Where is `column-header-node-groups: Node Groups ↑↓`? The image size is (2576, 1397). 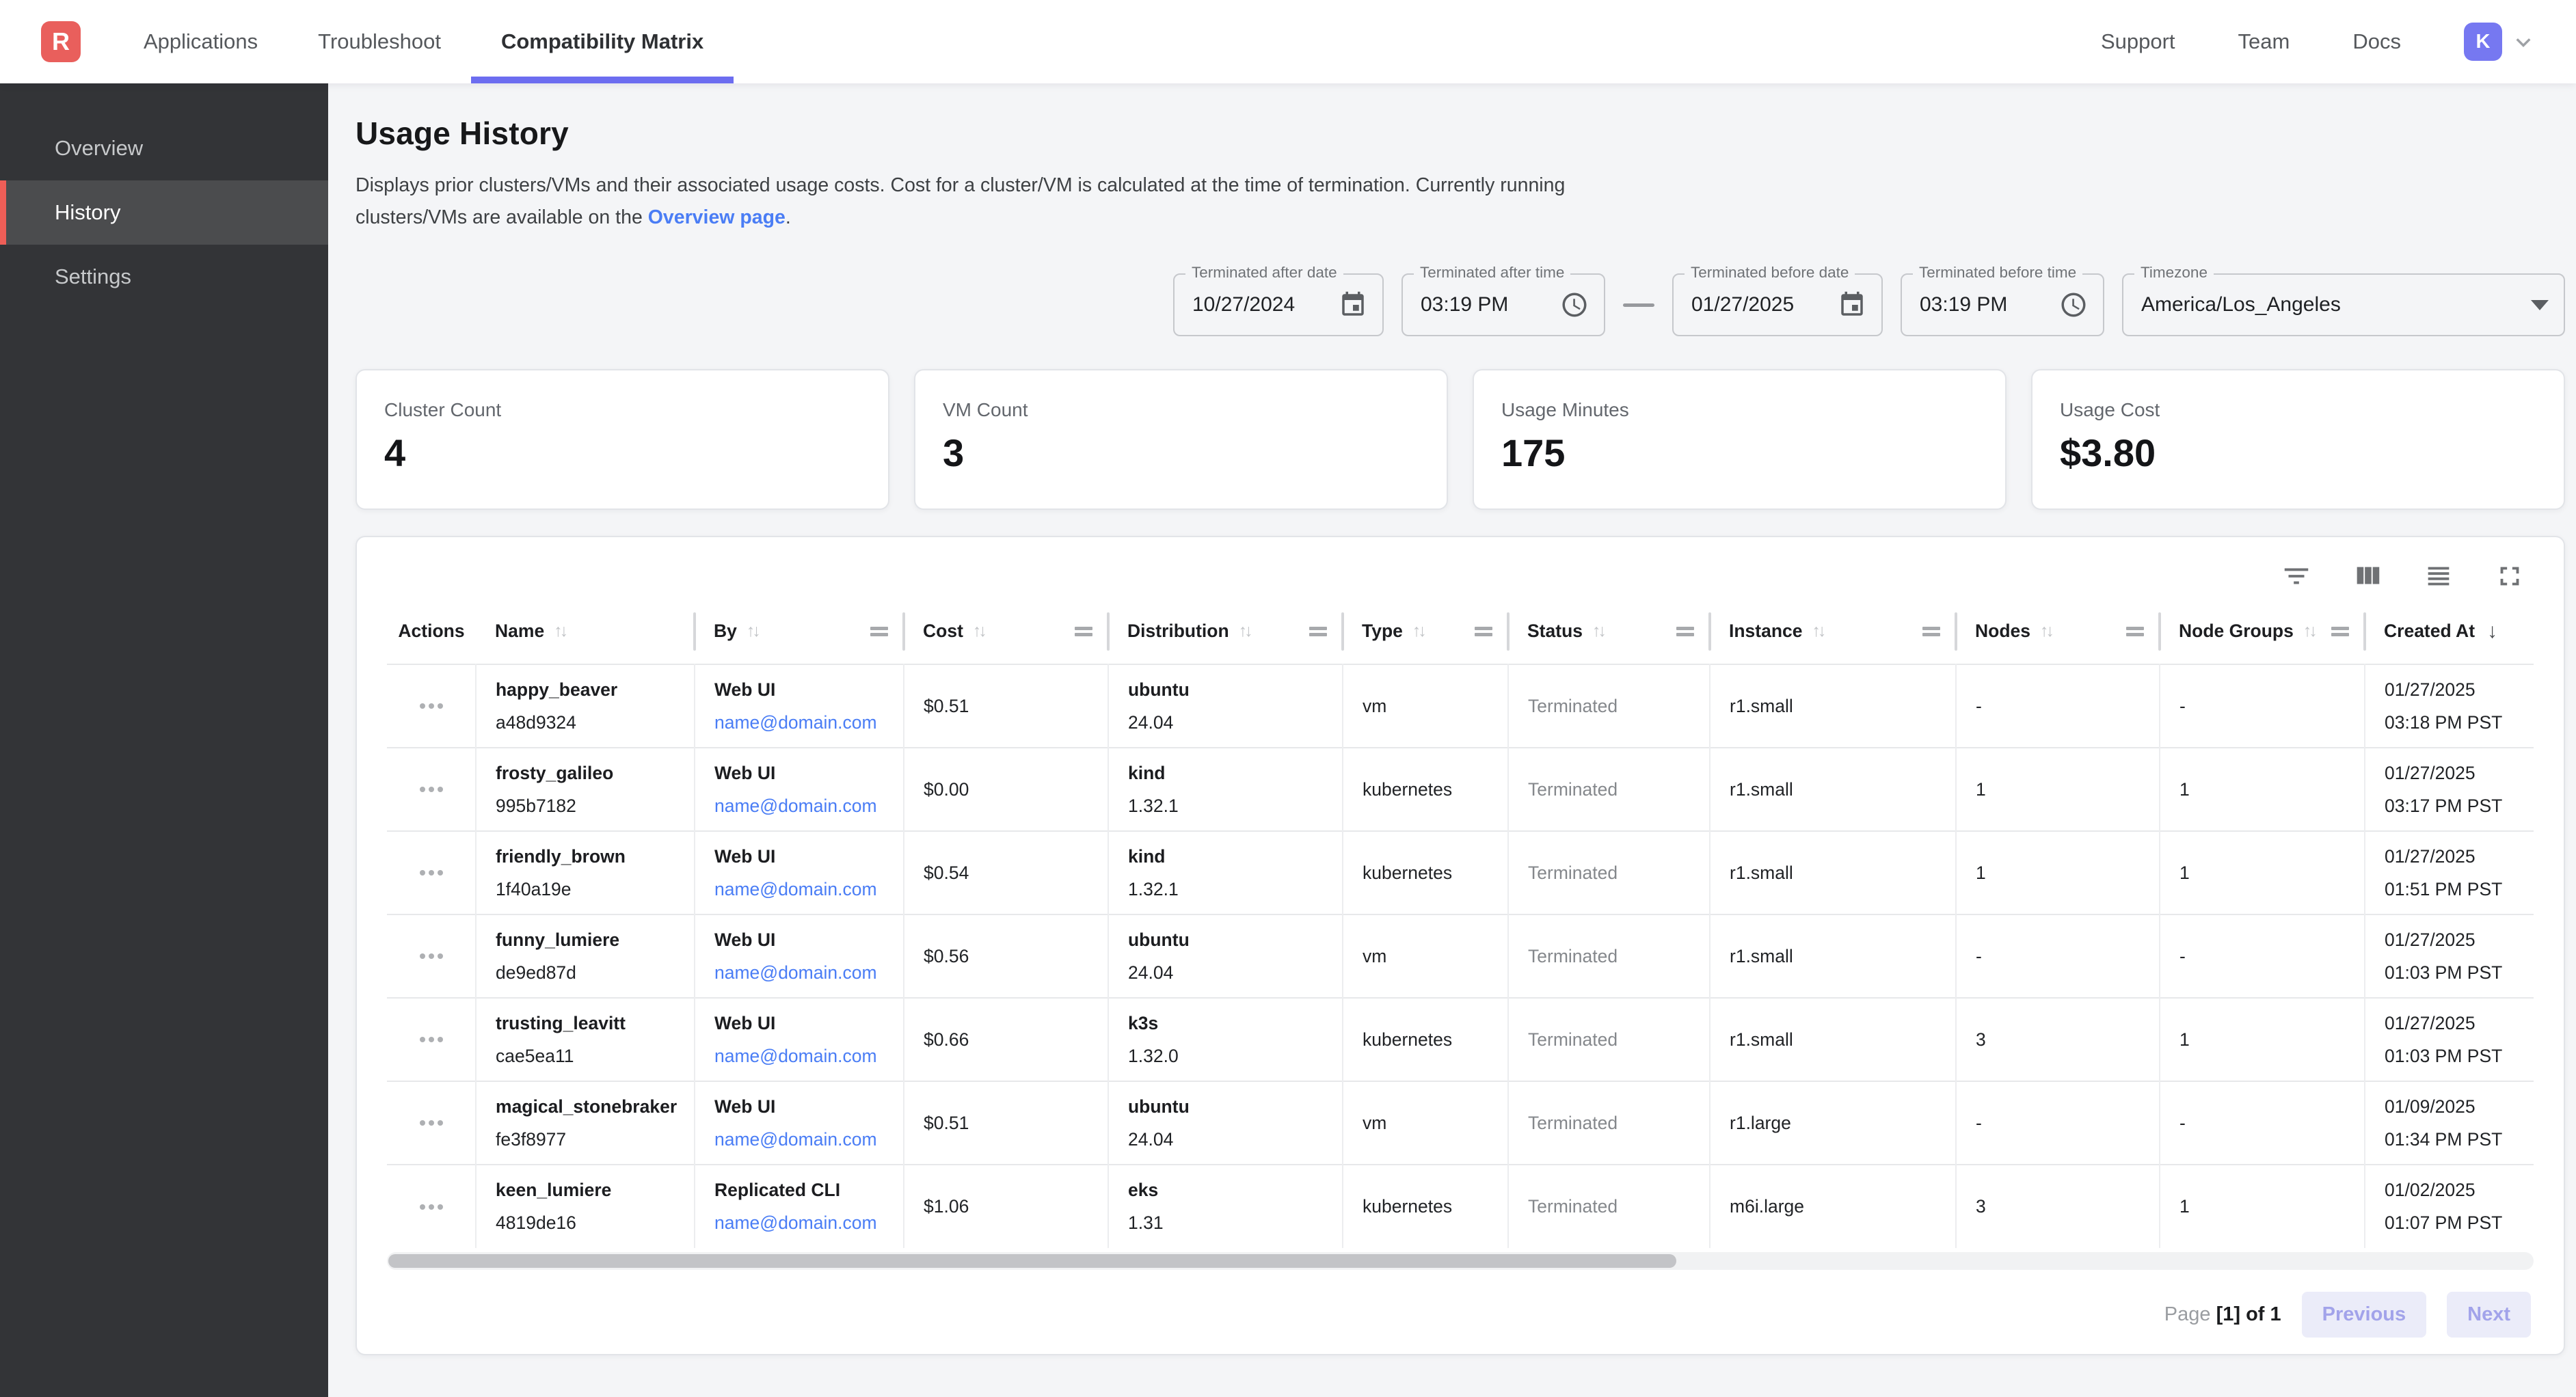
column-header-node-groups: Node Groups ↑↓ is located at coordinates (2263, 631).